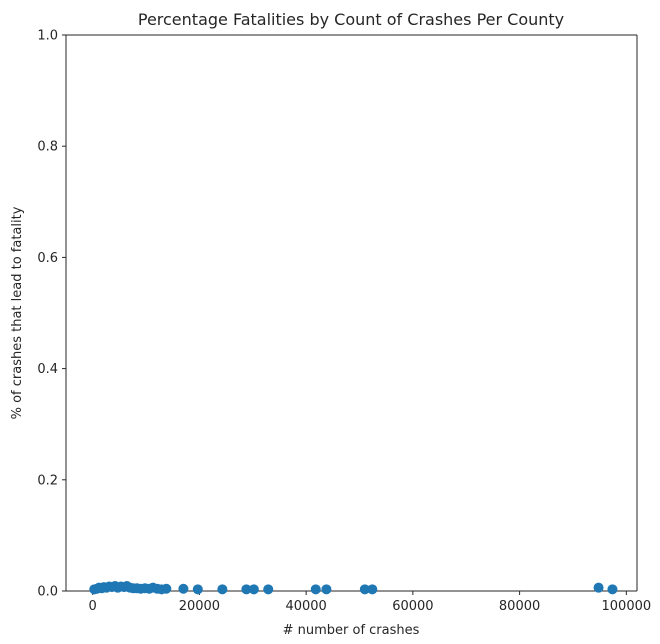 The image size is (660, 644). Describe the element at coordinates (47, 258) in the screenshot. I see `y-tick-label: 0.6` at that location.